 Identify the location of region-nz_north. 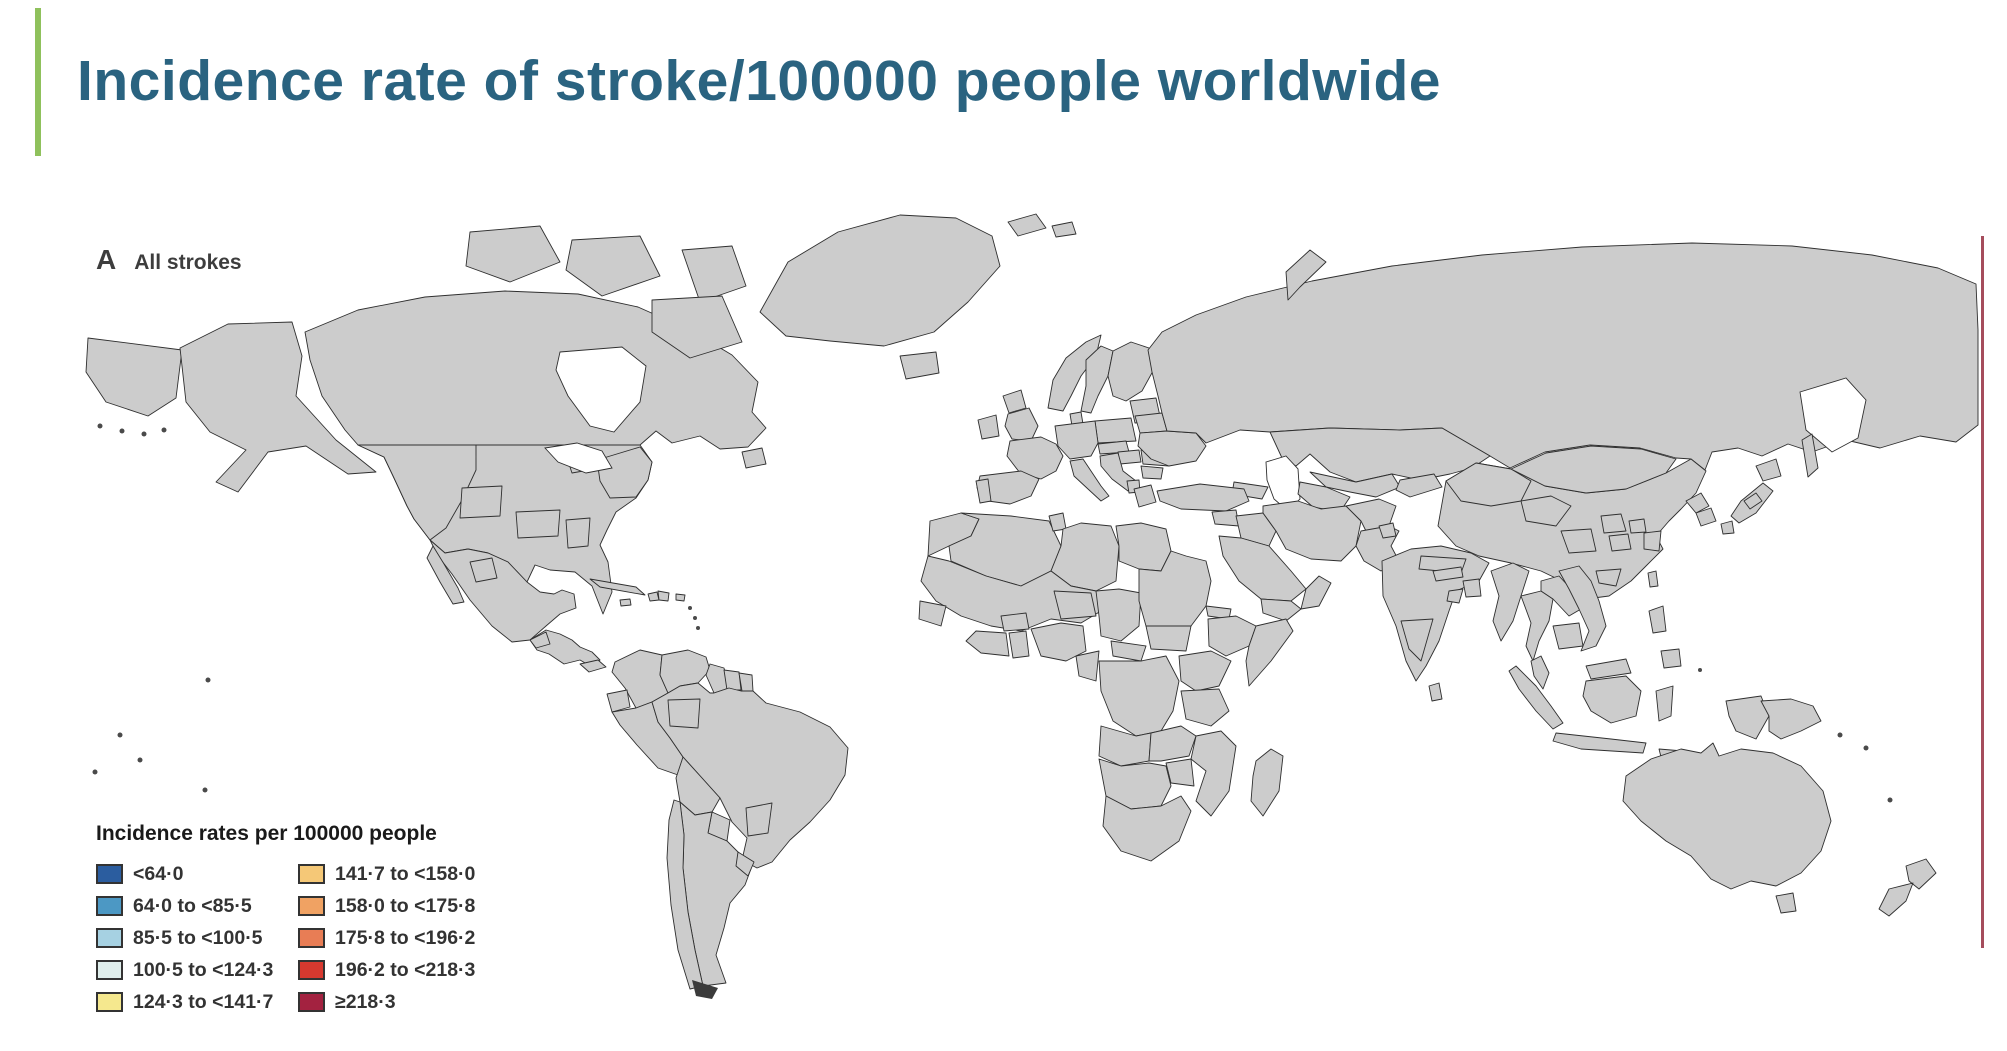
(1921, 874).